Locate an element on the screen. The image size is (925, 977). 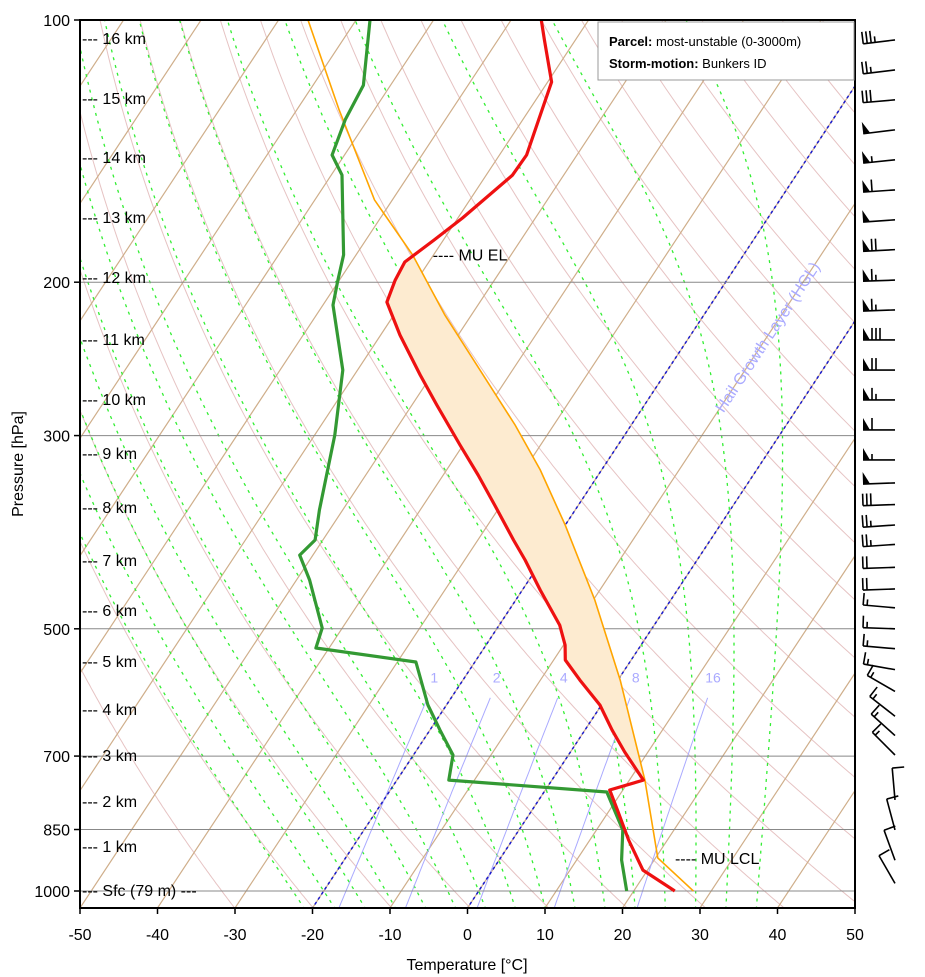
y-tick-label: 700 is located at coordinates (56, 757).